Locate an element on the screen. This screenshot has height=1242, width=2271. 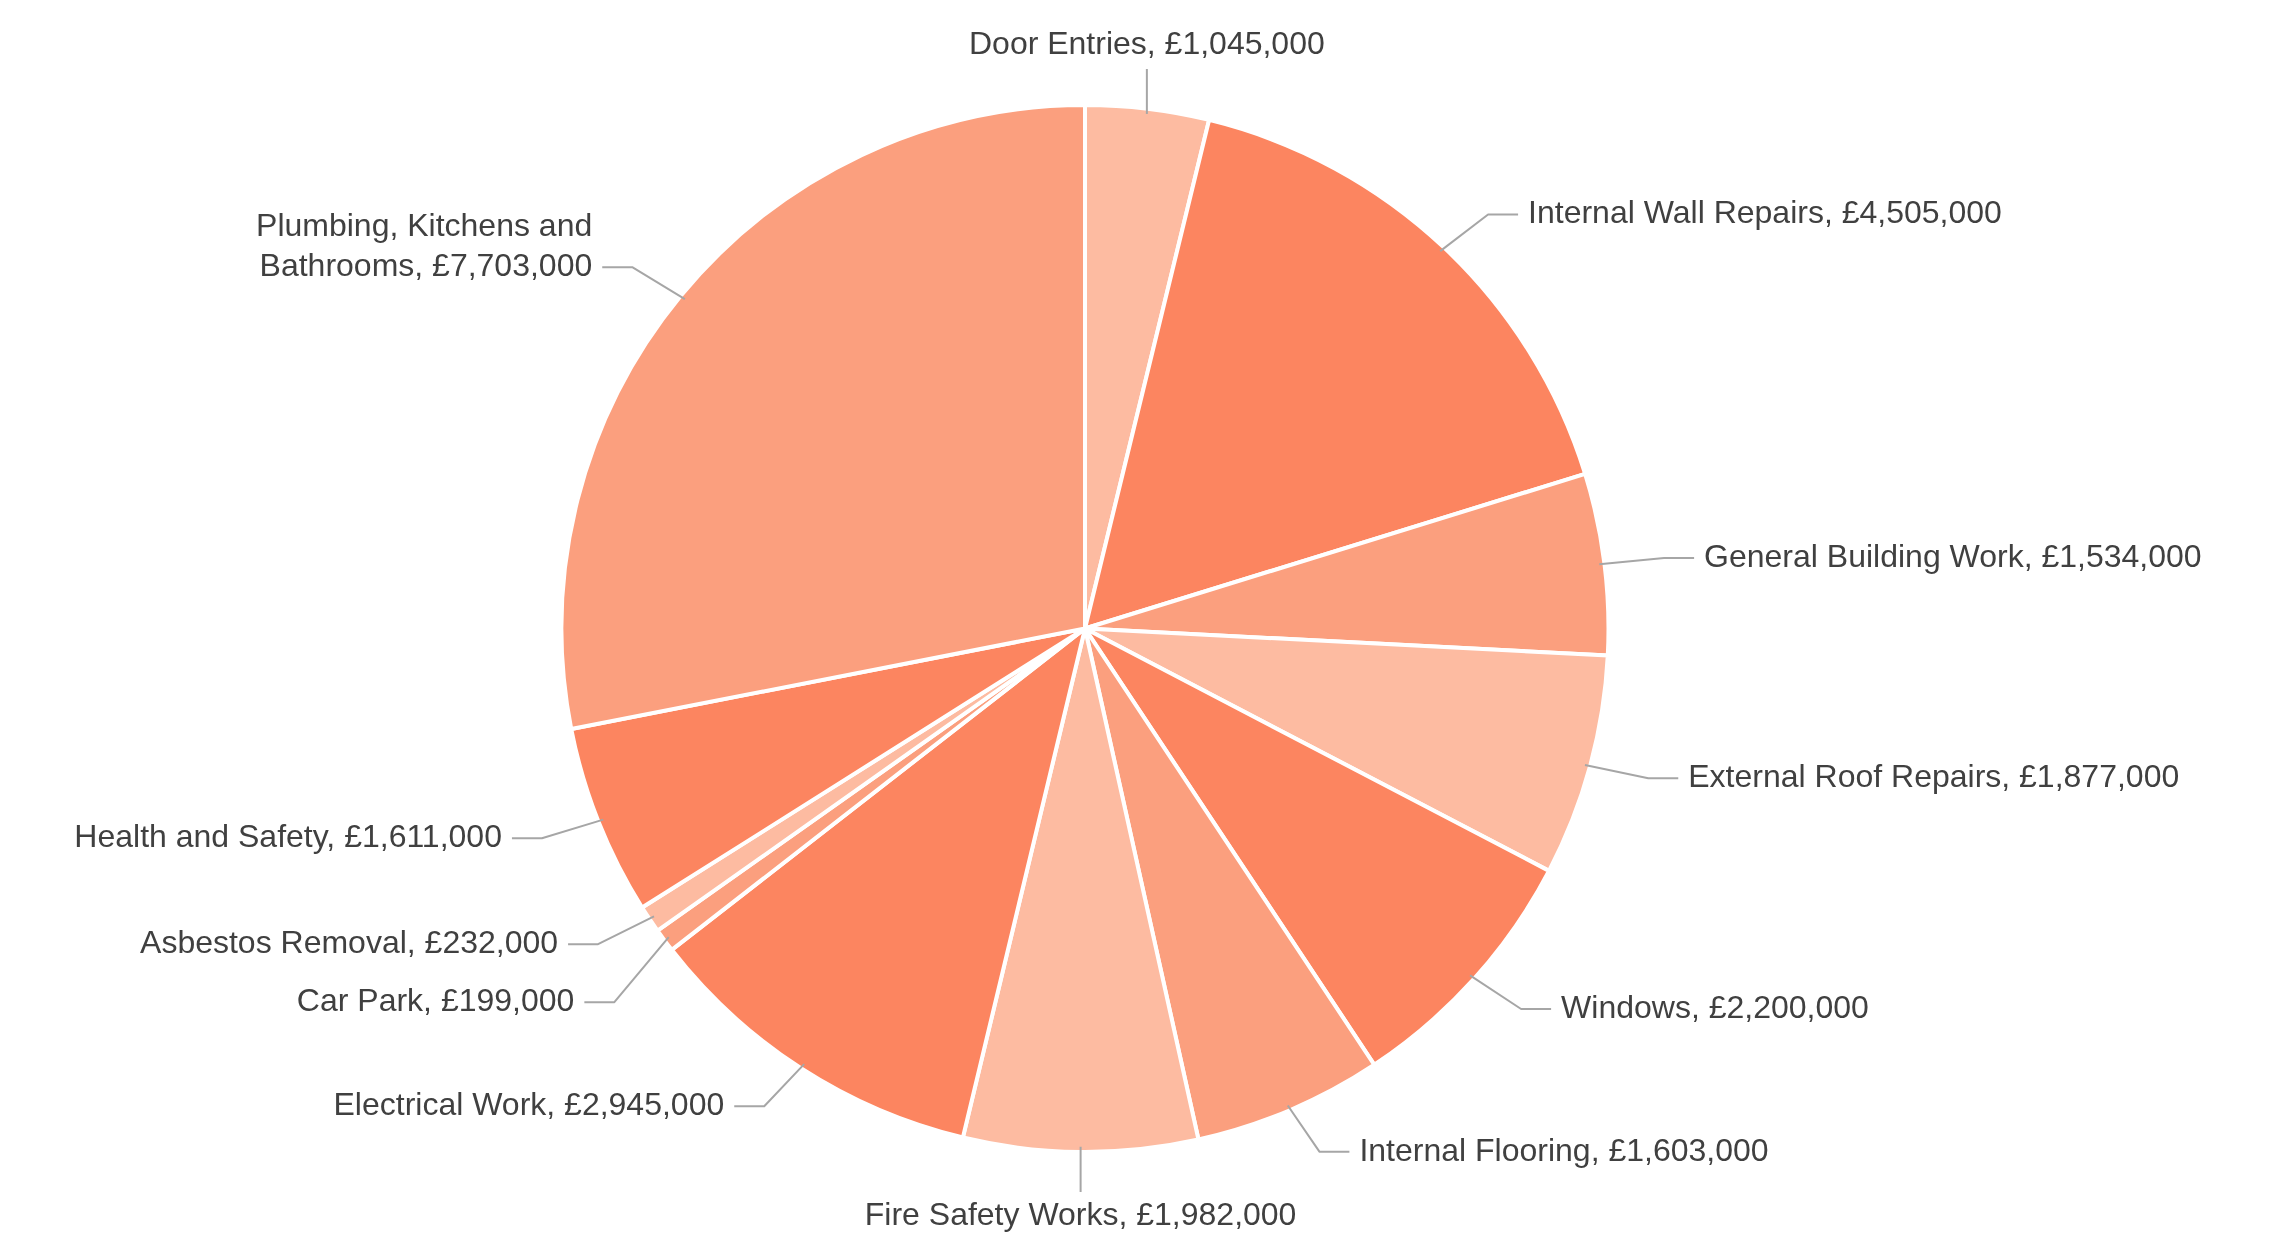
slice-label: General Building Work, £1,534,000 is located at coordinates (1953, 555).